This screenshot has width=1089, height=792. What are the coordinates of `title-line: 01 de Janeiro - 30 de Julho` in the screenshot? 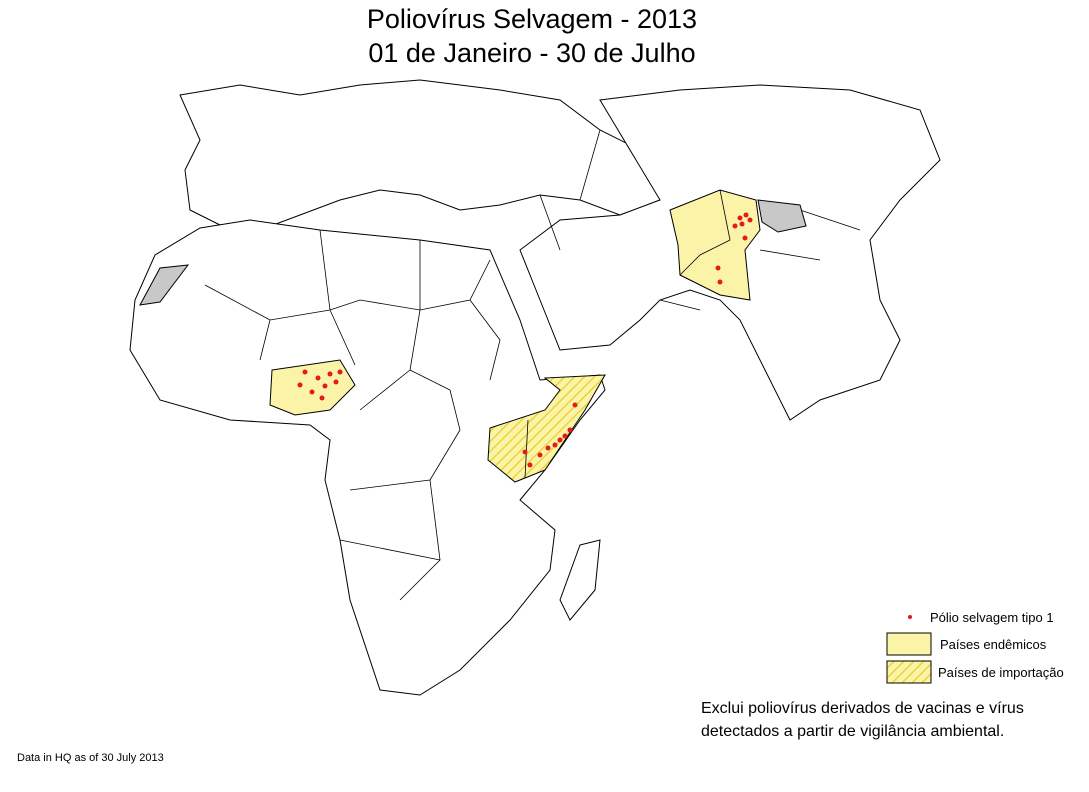 It's located at (531, 53).